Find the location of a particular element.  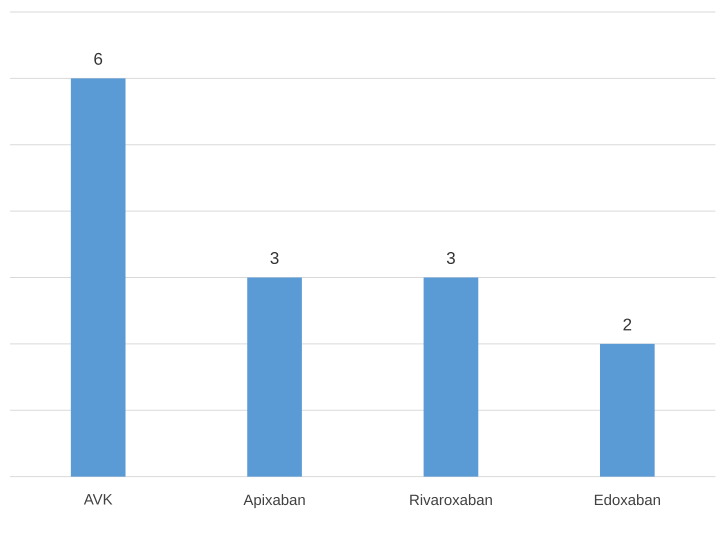

x-tick-label: Apixaban is located at coordinates (274, 501).